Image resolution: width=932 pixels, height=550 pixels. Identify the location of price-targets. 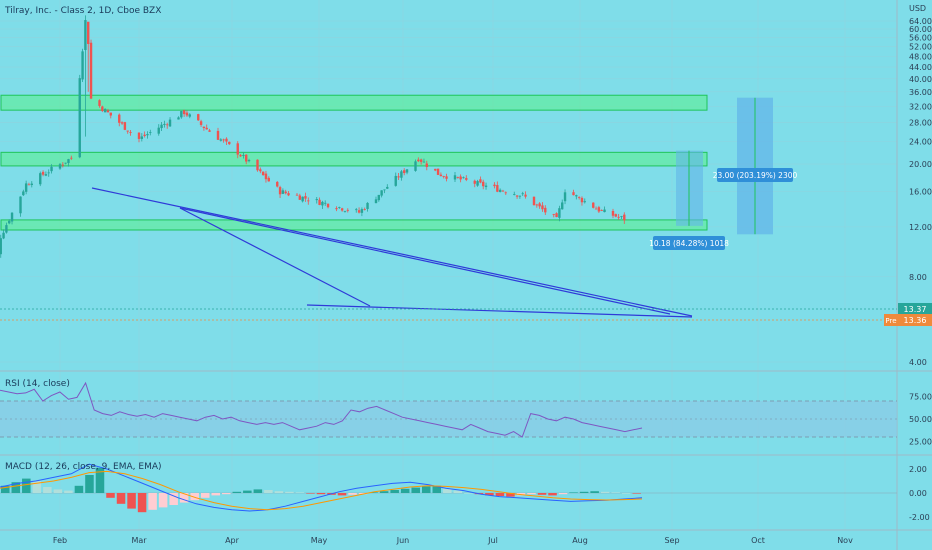
(724, 166).